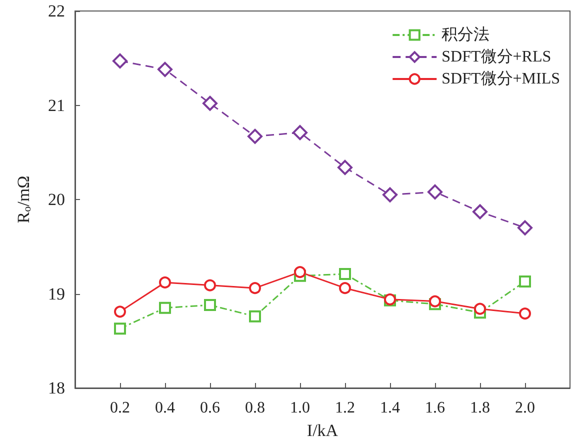 Image resolution: width=579 pixels, height=444 pixels. What do you see at coordinates (56, 199) in the screenshot?
I see `y-tick-label: 20` at bounding box center [56, 199].